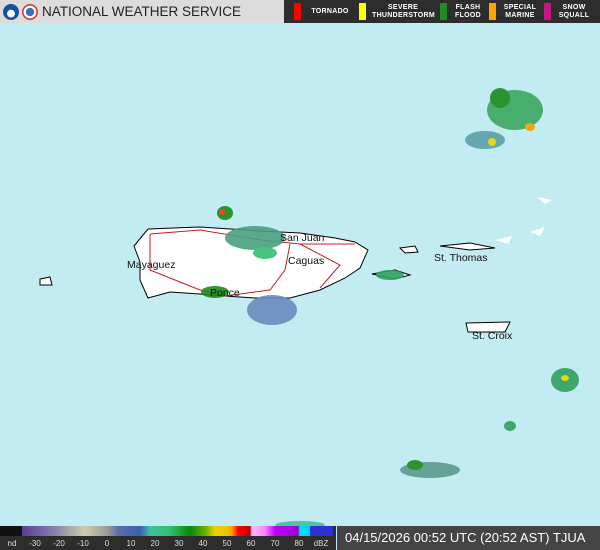  What do you see at coordinates (537, 231) in the screenshot?
I see `tortola-island` at bounding box center [537, 231].